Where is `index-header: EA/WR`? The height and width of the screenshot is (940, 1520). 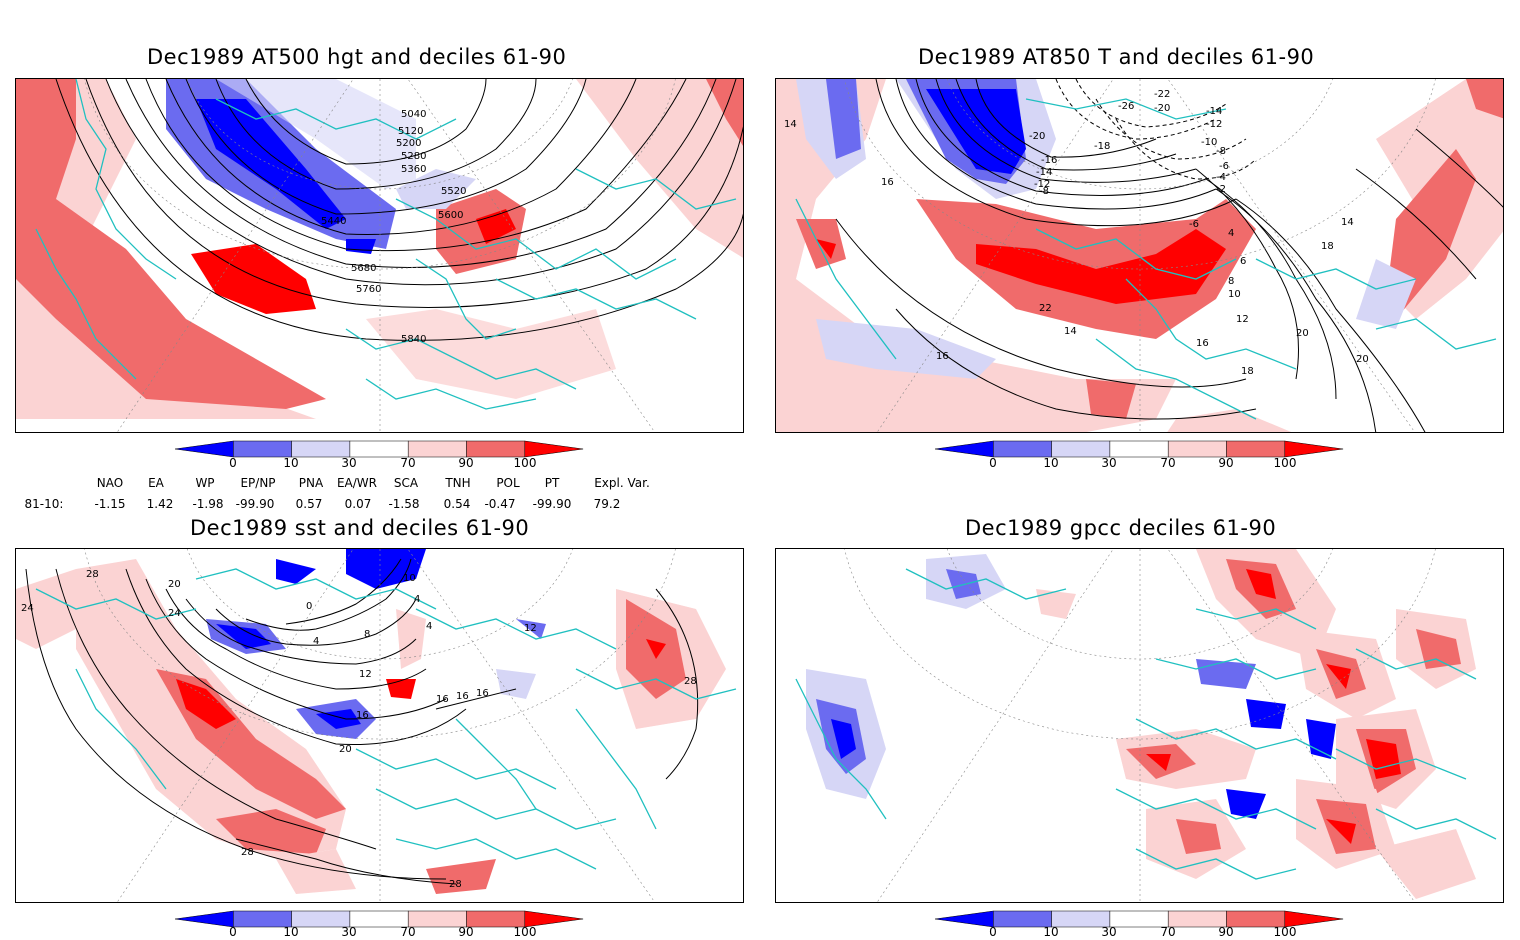
index-header: EA/WR is located at coordinates (357, 483).